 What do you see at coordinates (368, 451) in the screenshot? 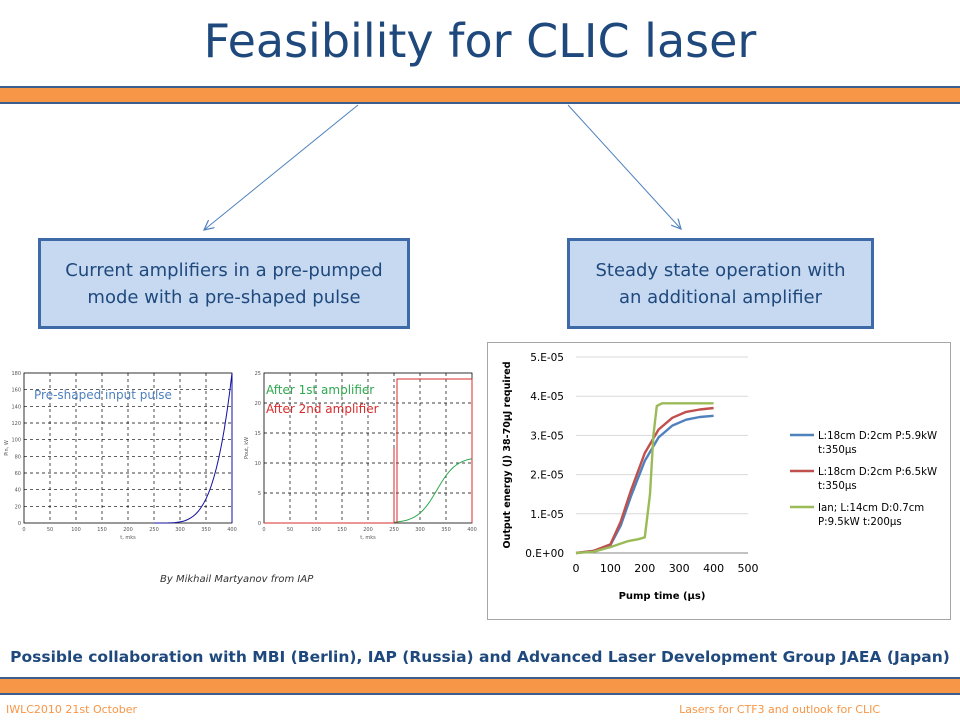
I see `second-amplifier-curve` at bounding box center [368, 451].